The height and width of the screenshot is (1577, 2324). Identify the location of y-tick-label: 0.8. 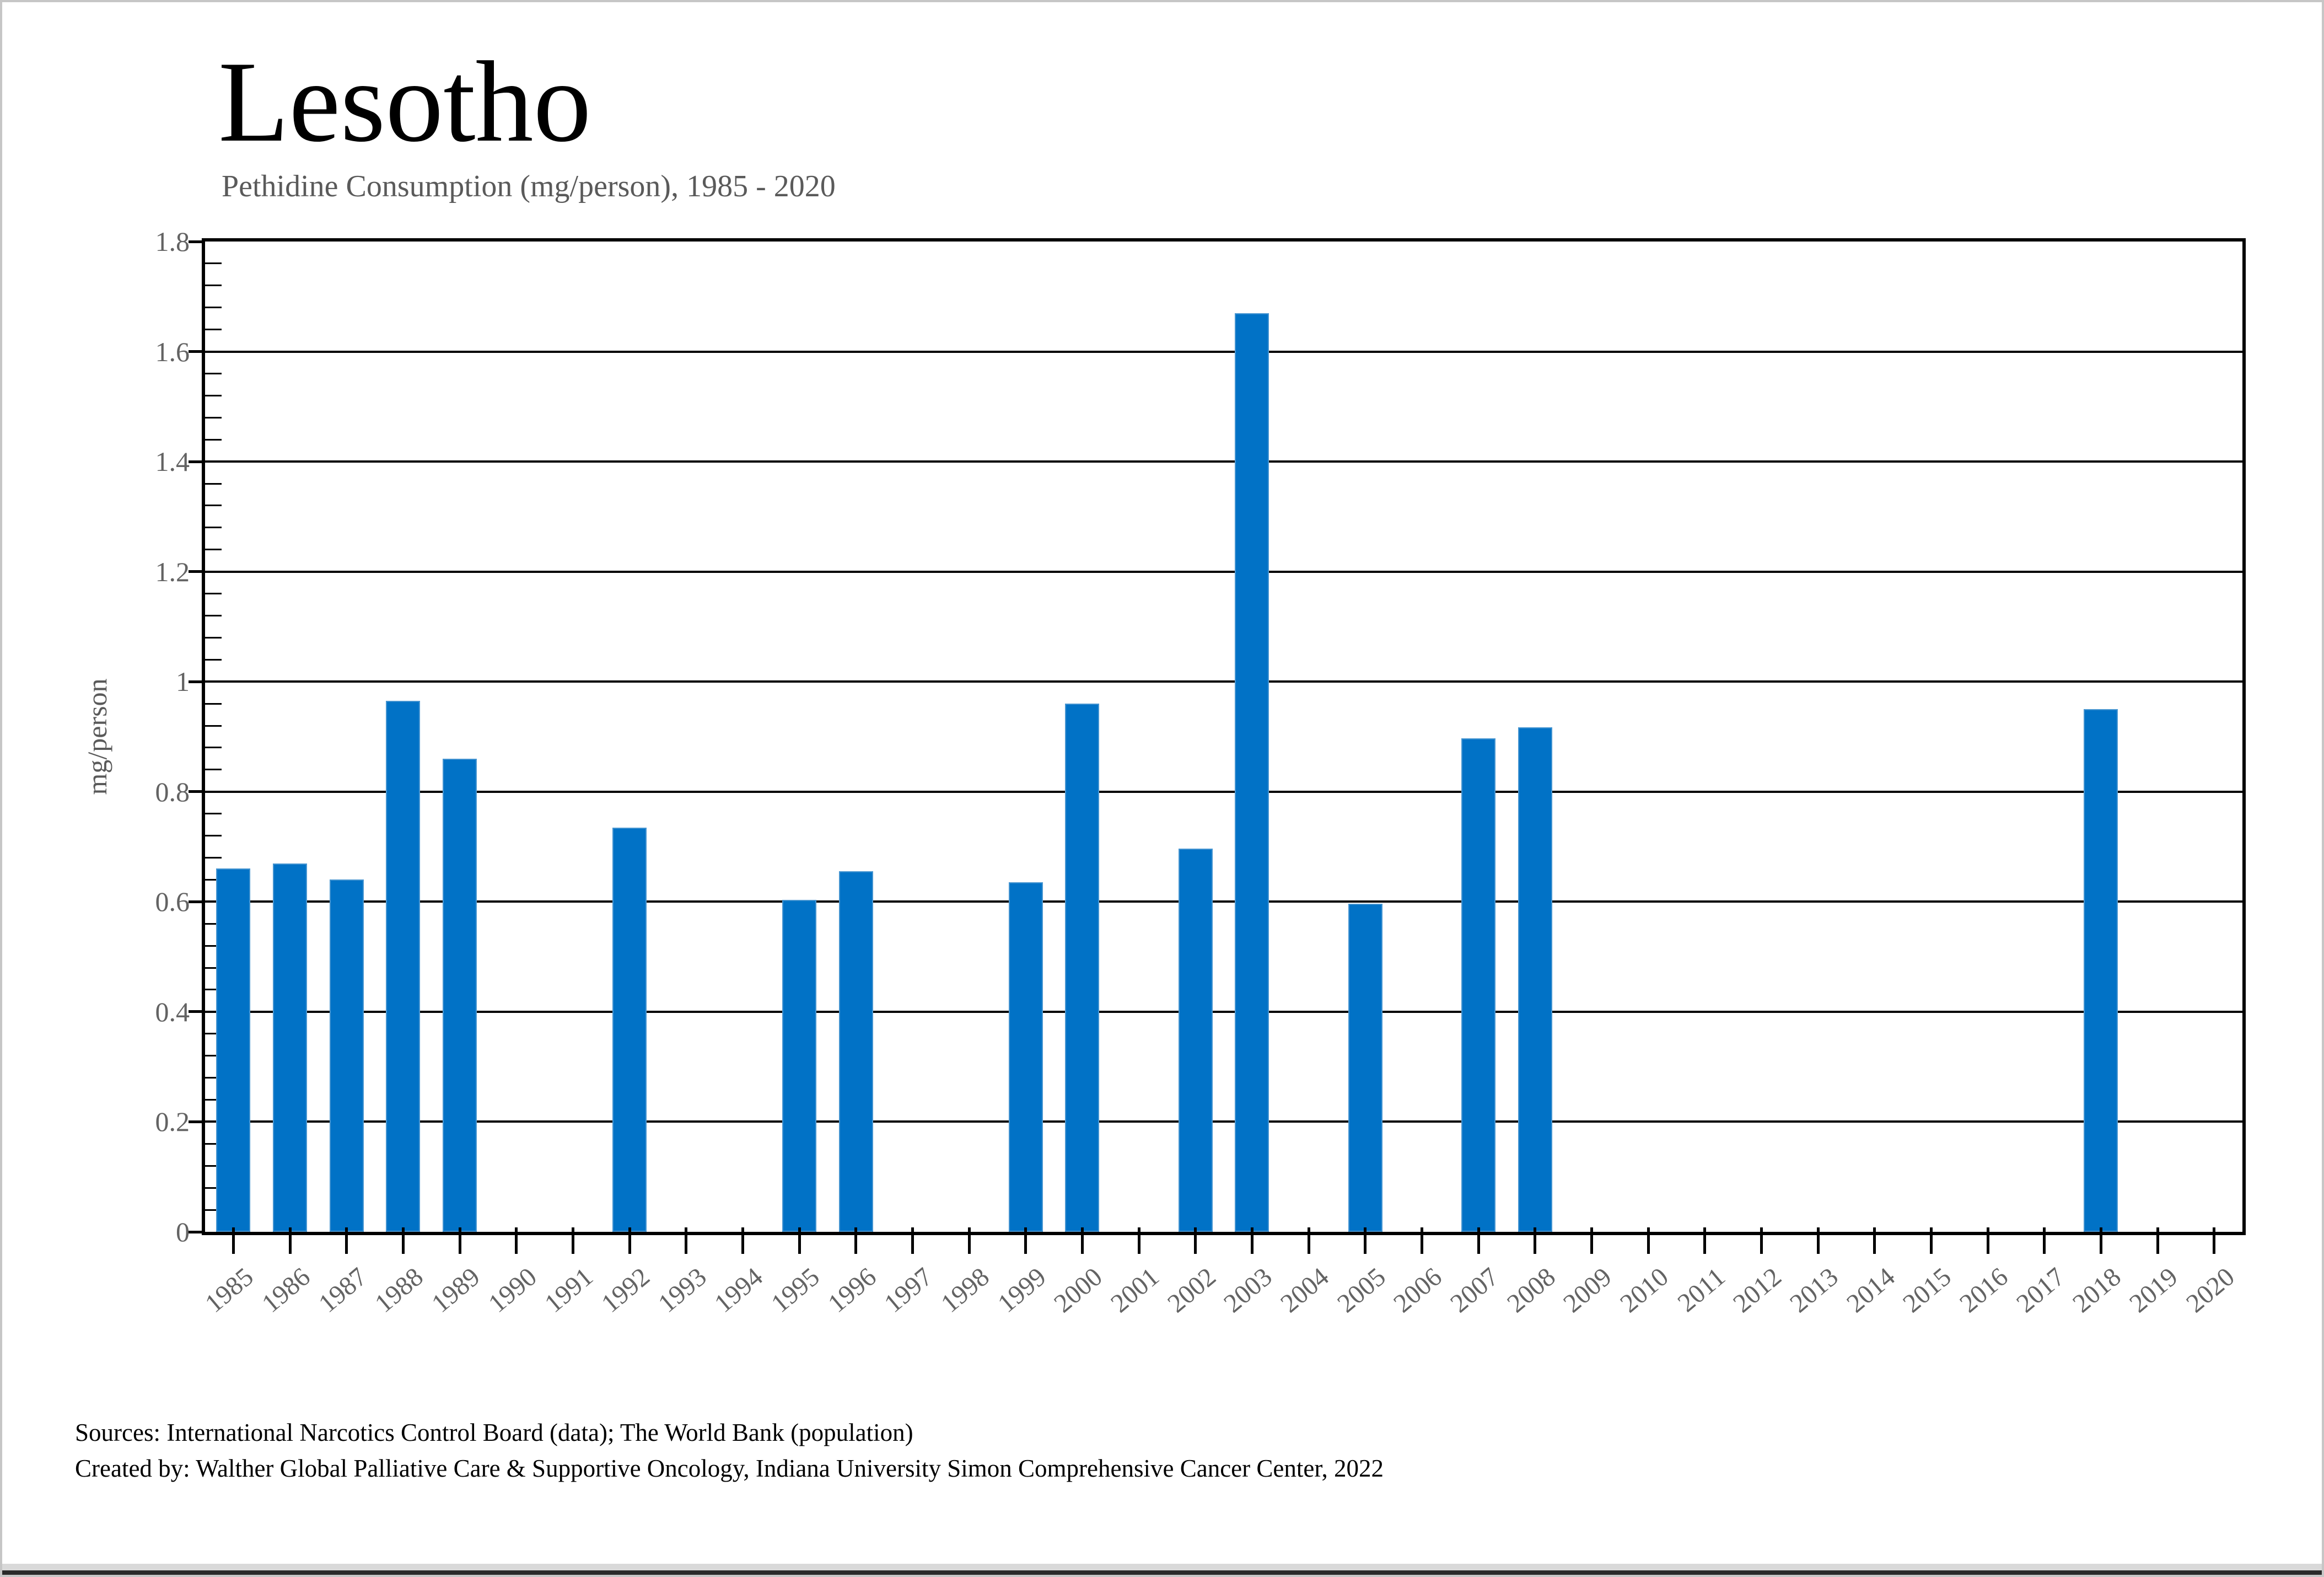
(172, 792).